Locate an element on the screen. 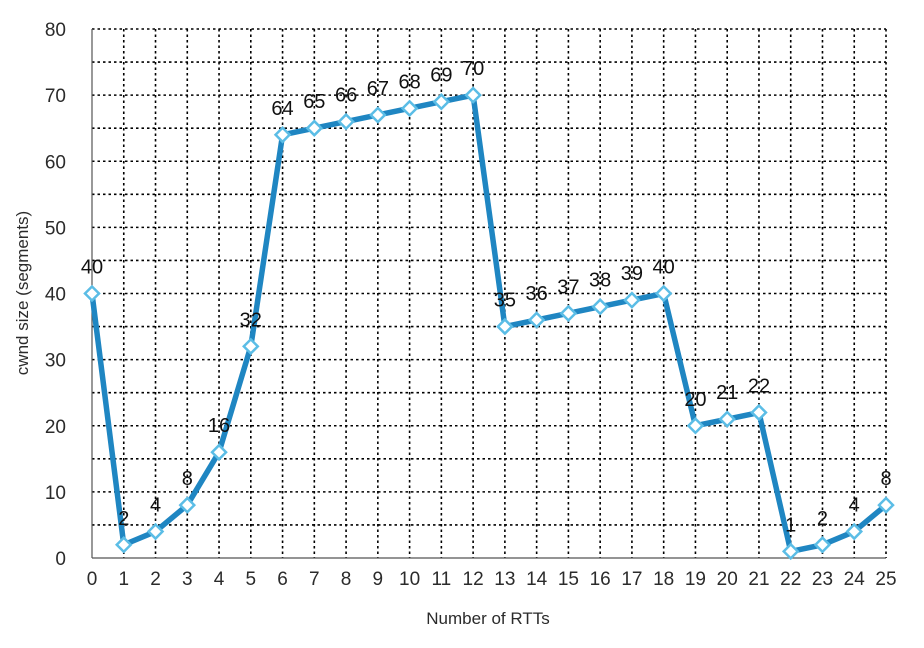  x-tick-label: 8 is located at coordinates (346, 579).